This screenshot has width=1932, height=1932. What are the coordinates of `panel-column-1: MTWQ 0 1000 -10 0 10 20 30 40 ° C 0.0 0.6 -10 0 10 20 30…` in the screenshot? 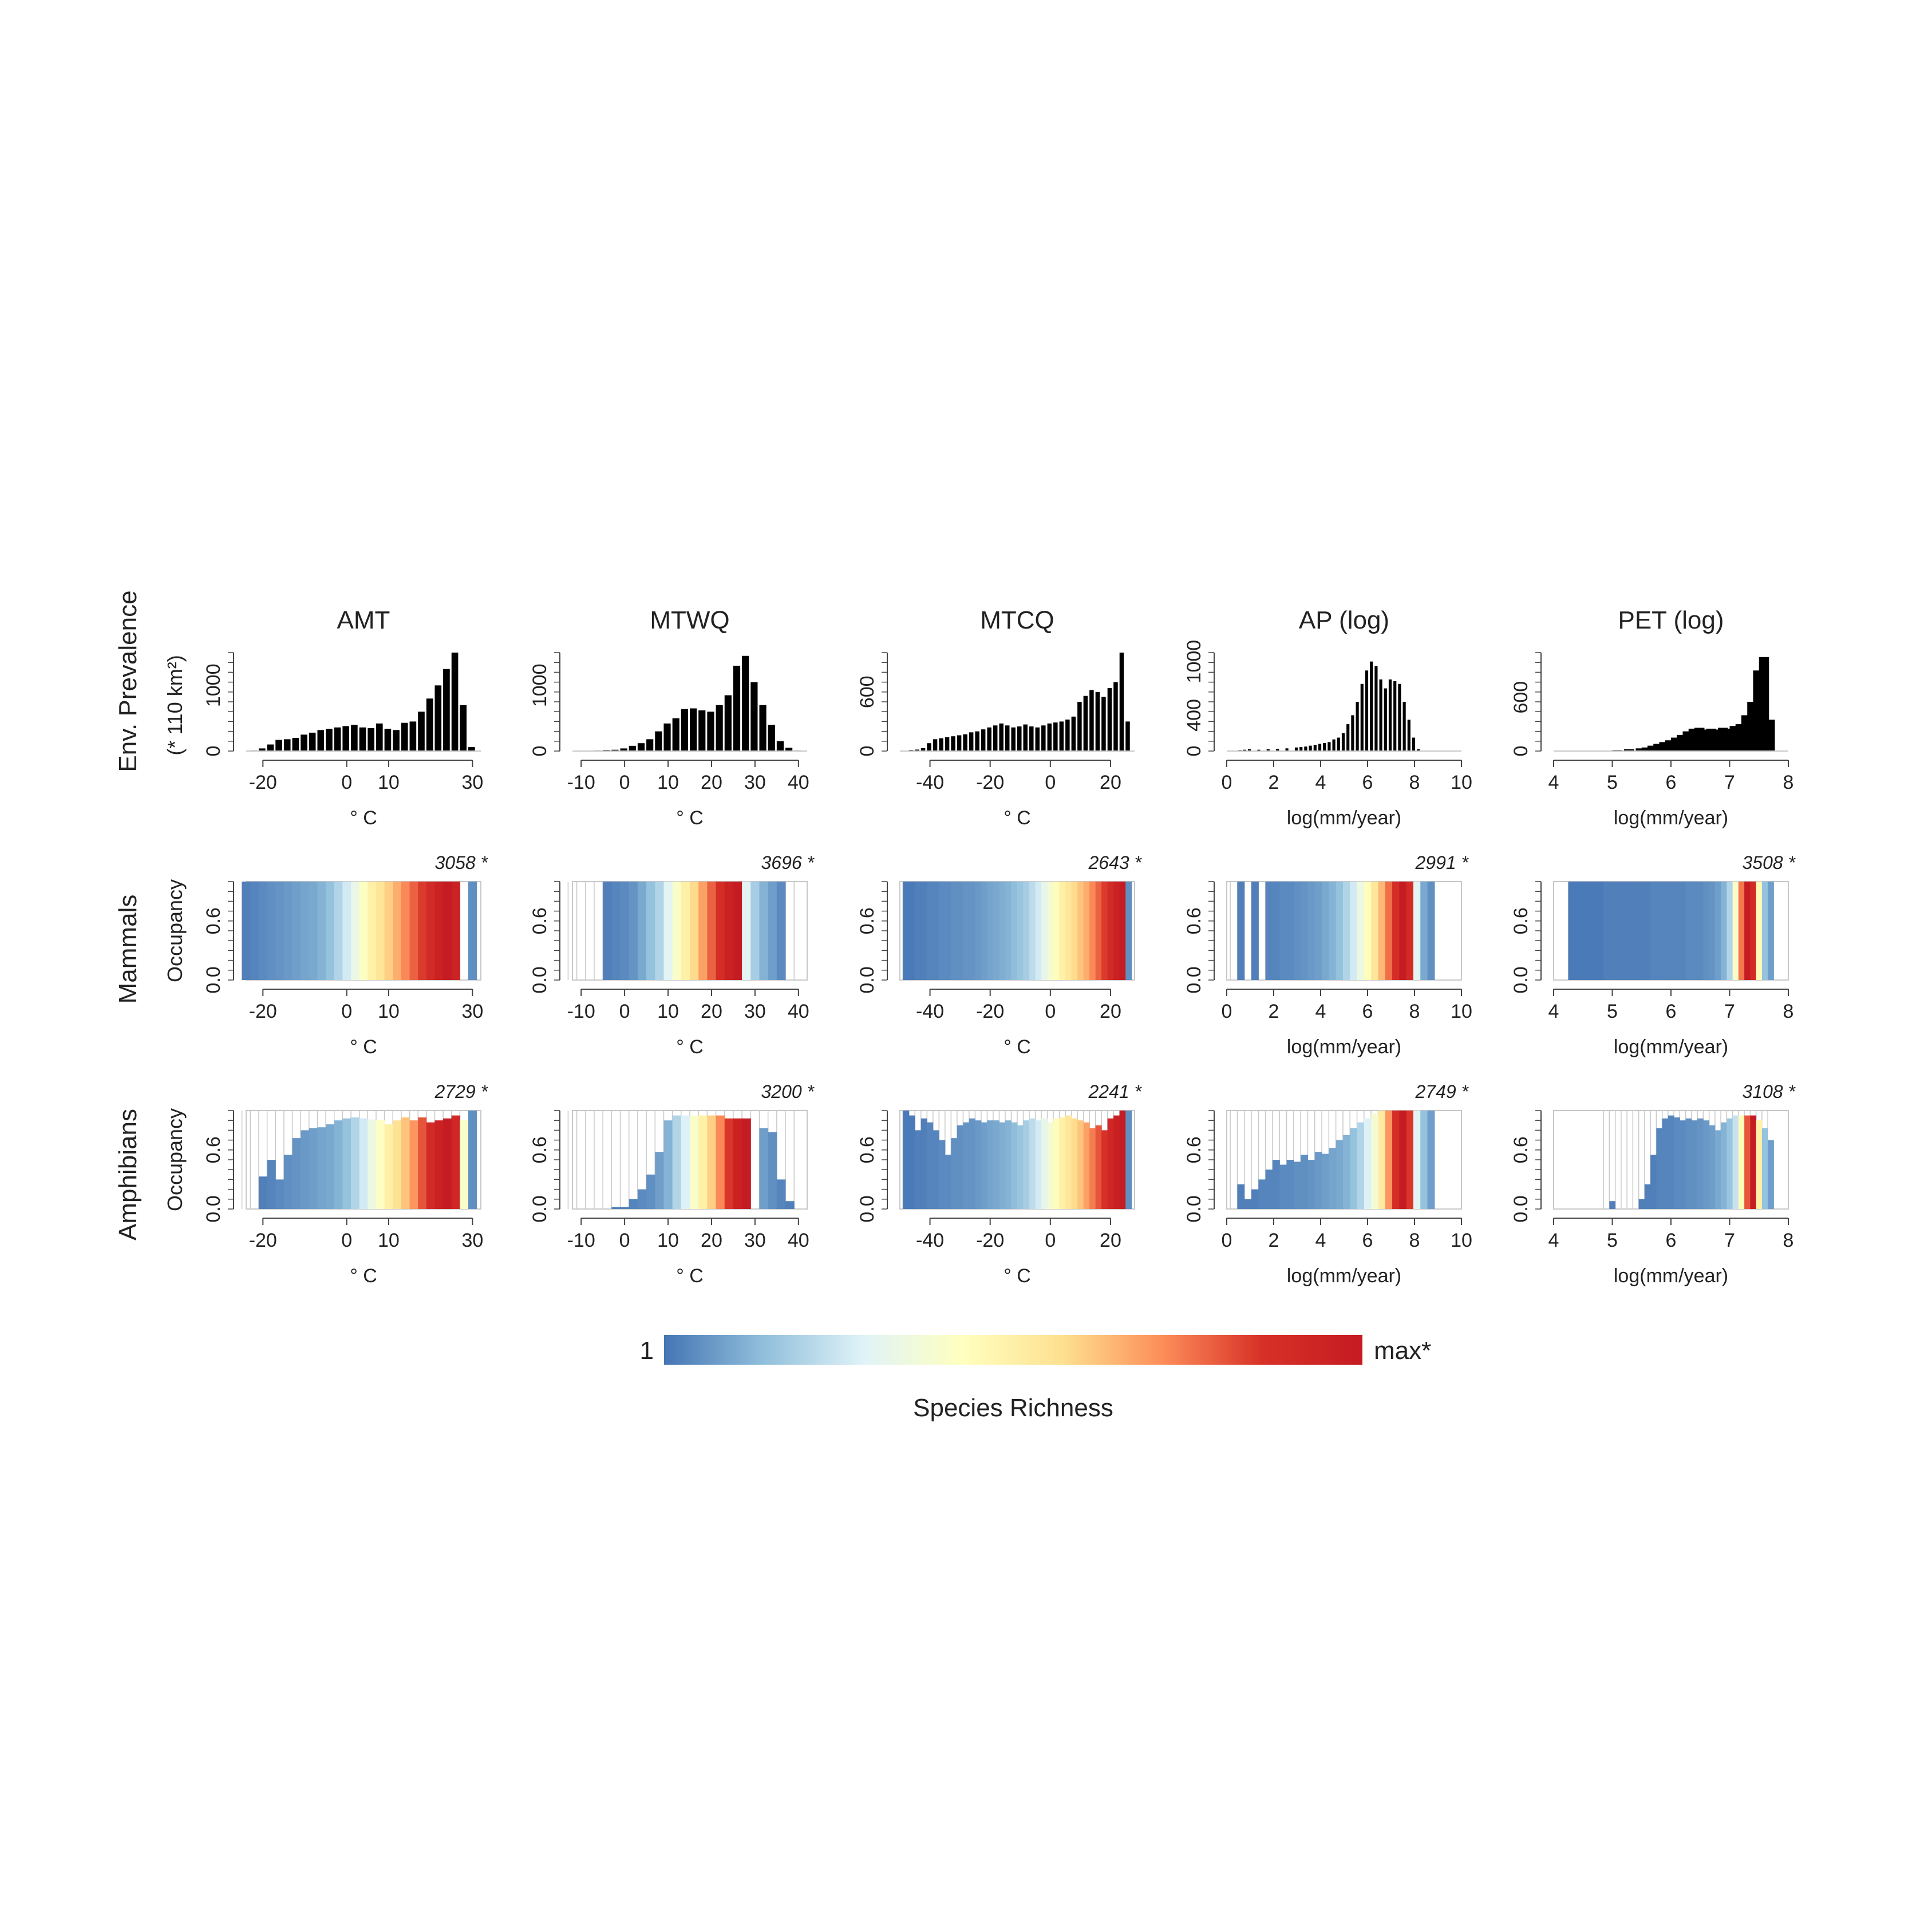 It's located at (672, 946).